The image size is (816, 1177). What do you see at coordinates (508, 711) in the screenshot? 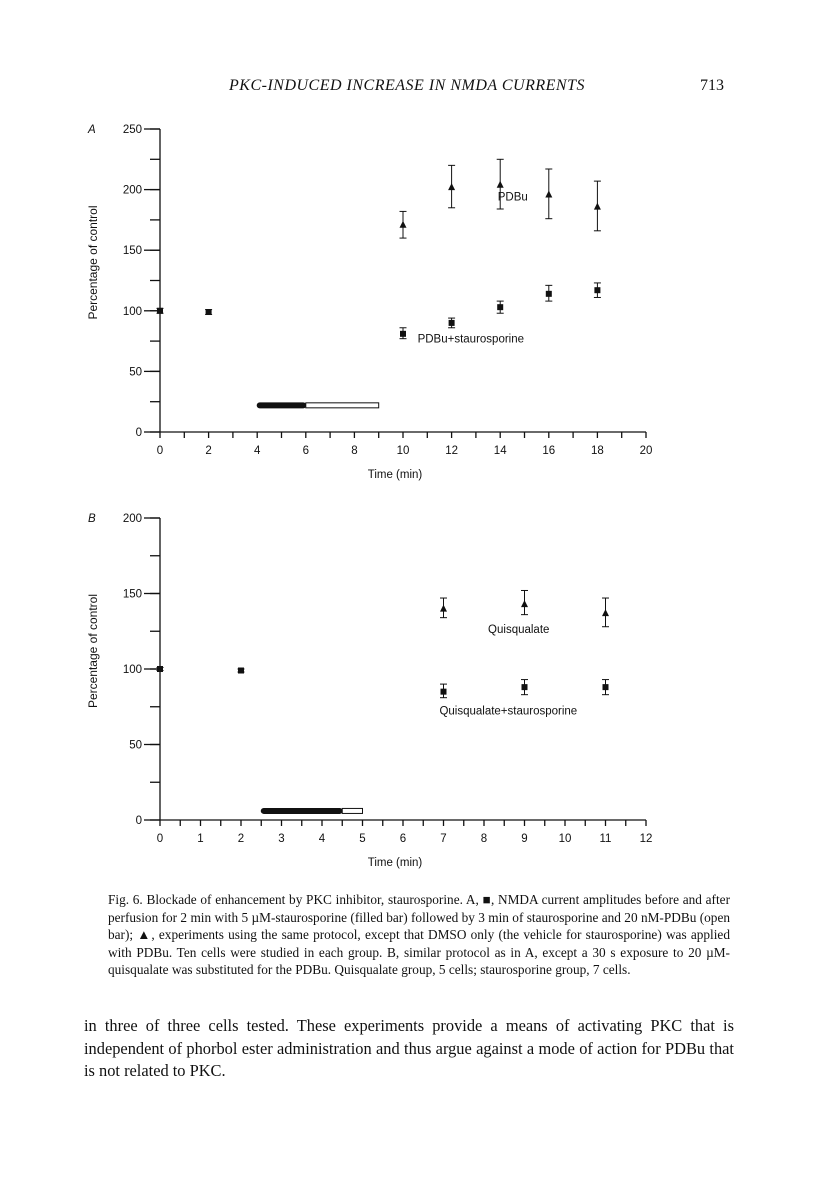
I see `series-label: Quisqualate+staurosporine` at bounding box center [508, 711].